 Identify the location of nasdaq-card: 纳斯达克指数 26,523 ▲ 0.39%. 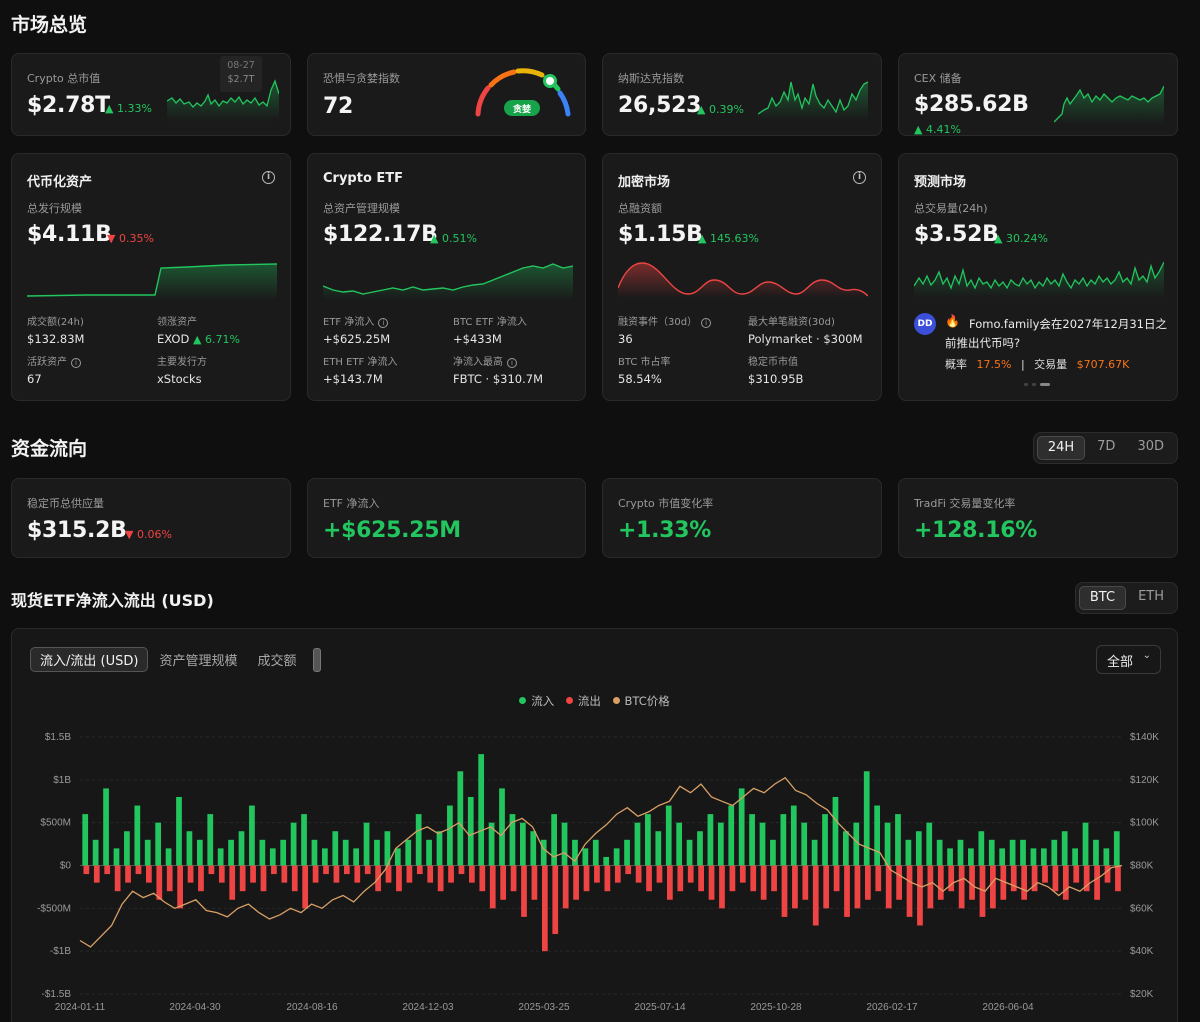
(742, 94).